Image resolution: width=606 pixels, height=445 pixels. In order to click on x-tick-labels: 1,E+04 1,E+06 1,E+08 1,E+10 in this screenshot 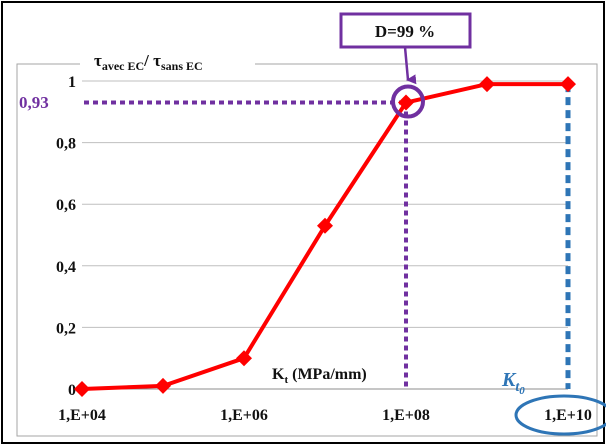, I will do `click(325, 415)`.